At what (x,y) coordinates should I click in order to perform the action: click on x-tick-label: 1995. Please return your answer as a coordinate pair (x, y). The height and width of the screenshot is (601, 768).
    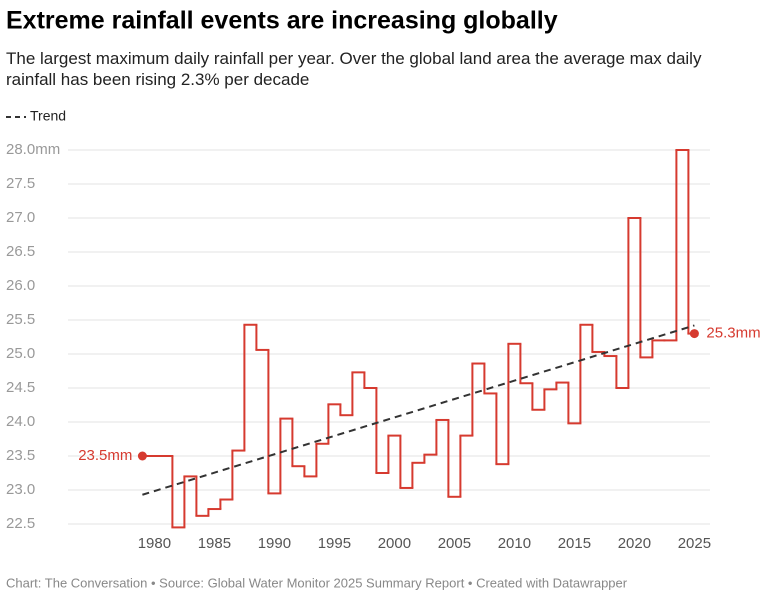
    Looking at the image, I should click on (334, 543).